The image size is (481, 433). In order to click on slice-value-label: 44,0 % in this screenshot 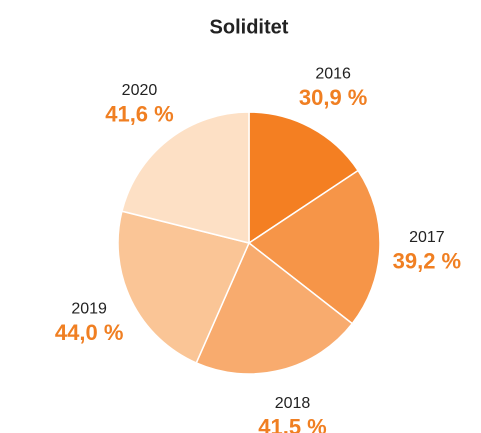, I will do `click(89, 332)`.